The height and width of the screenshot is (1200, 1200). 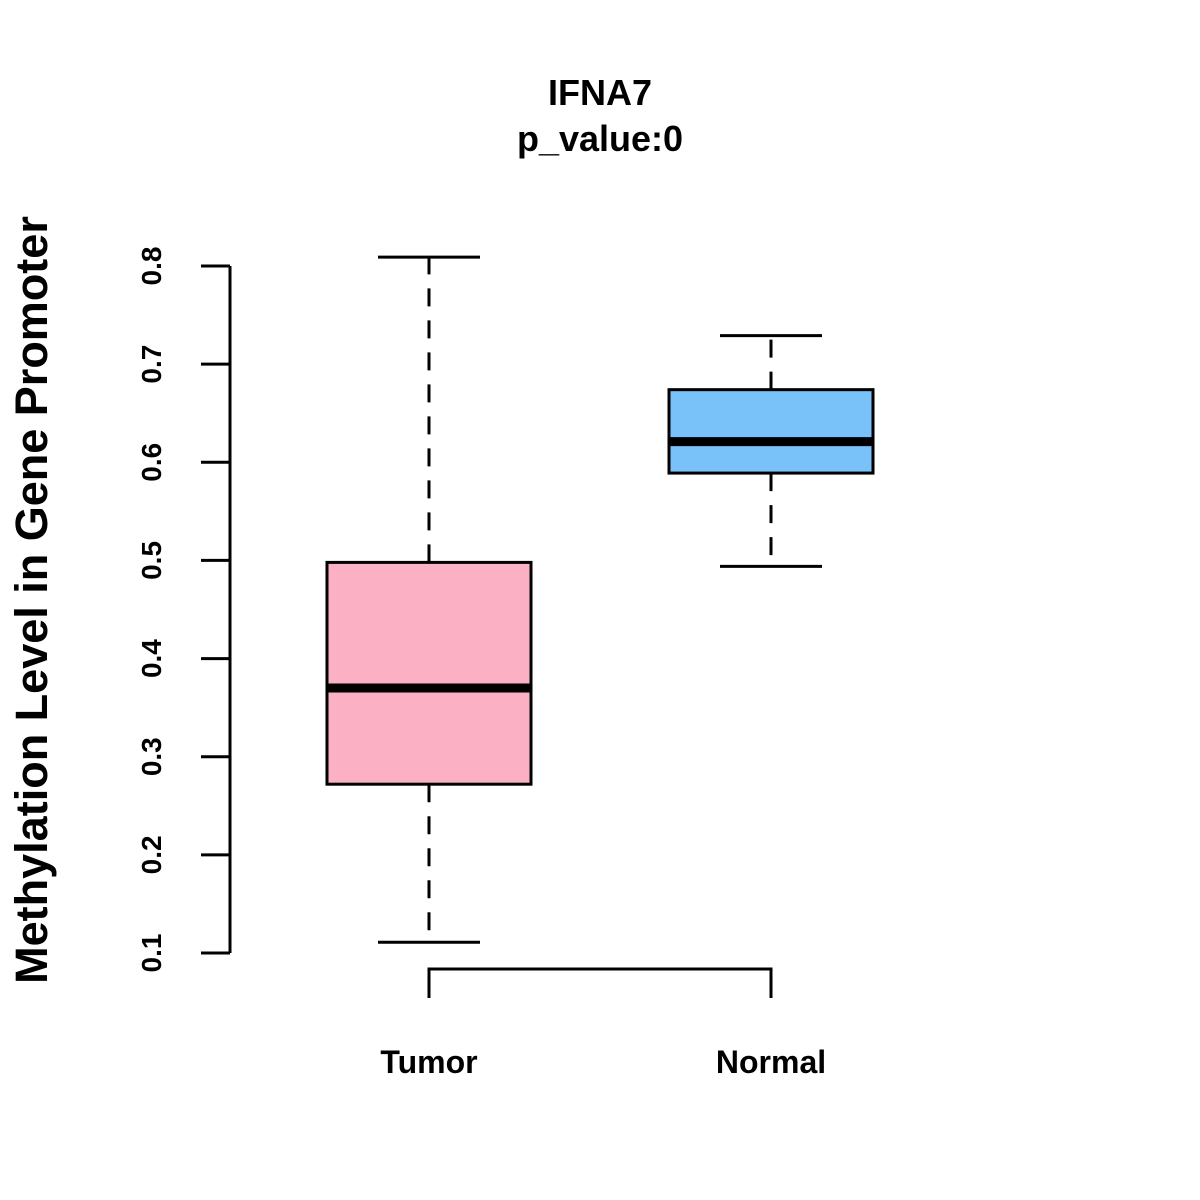 I want to click on y-tick-label: 0.8, so click(x=151, y=266).